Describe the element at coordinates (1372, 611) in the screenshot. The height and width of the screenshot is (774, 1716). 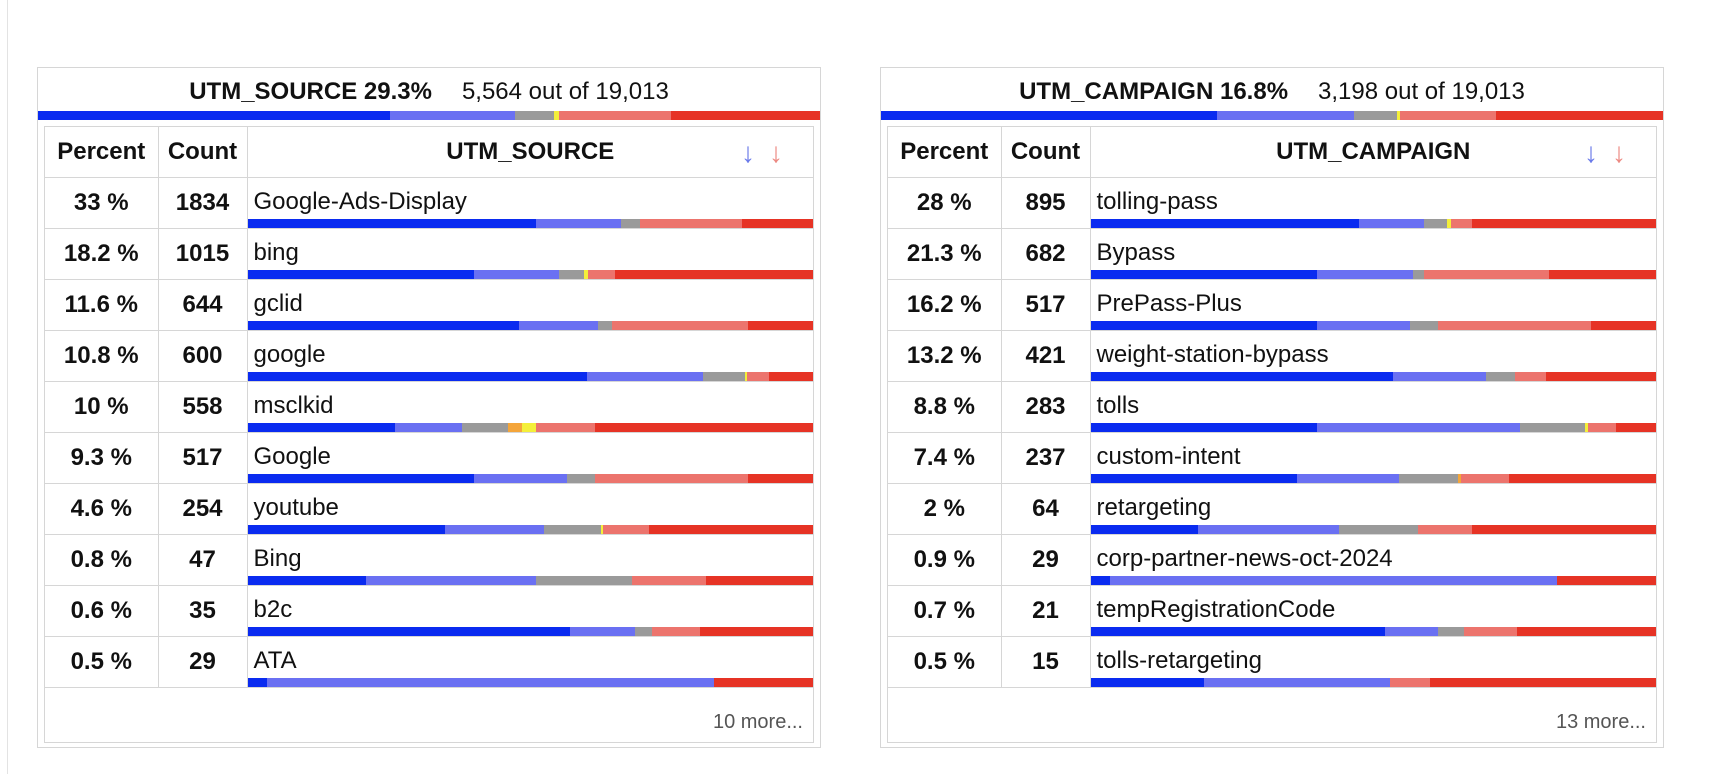
I see `row-value-cell: tempRegistrationCode` at that location.